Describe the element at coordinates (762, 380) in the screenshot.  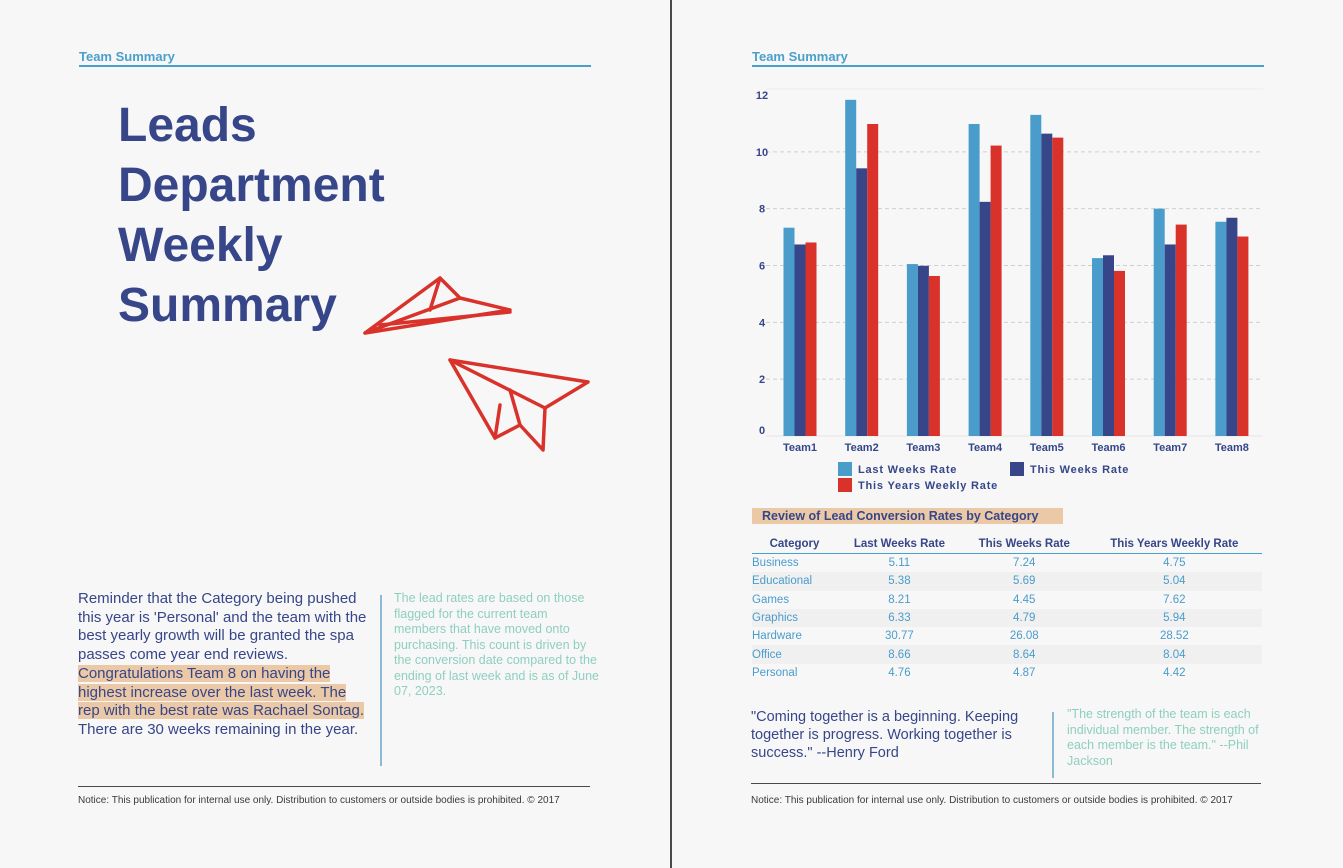
I see `y-tick-label: 2` at that location.